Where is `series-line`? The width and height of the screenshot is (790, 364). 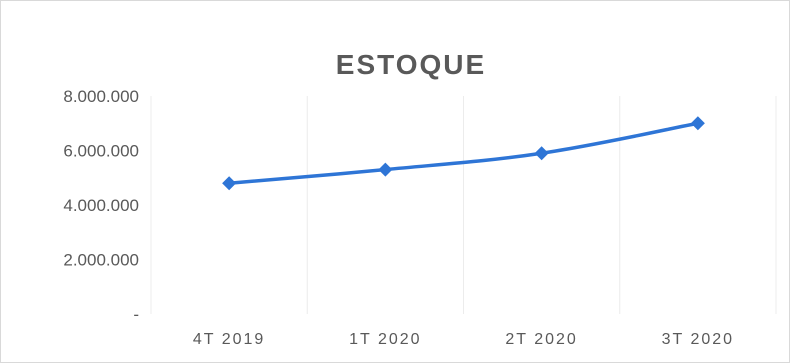
series-line is located at coordinates (463, 153).